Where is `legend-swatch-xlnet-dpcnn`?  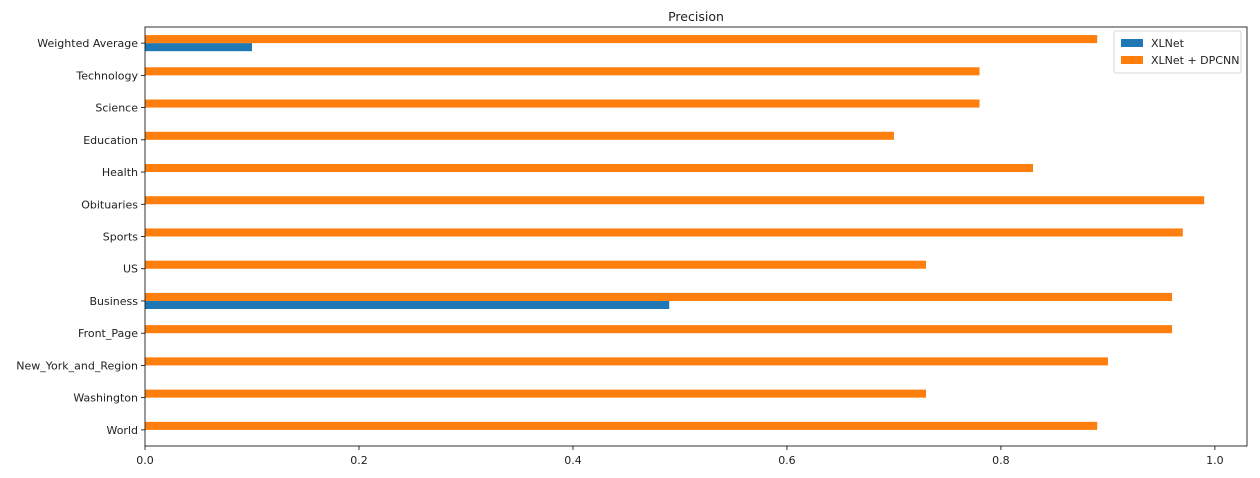
legend-swatch-xlnet-dpcnn is located at coordinates (1132, 60).